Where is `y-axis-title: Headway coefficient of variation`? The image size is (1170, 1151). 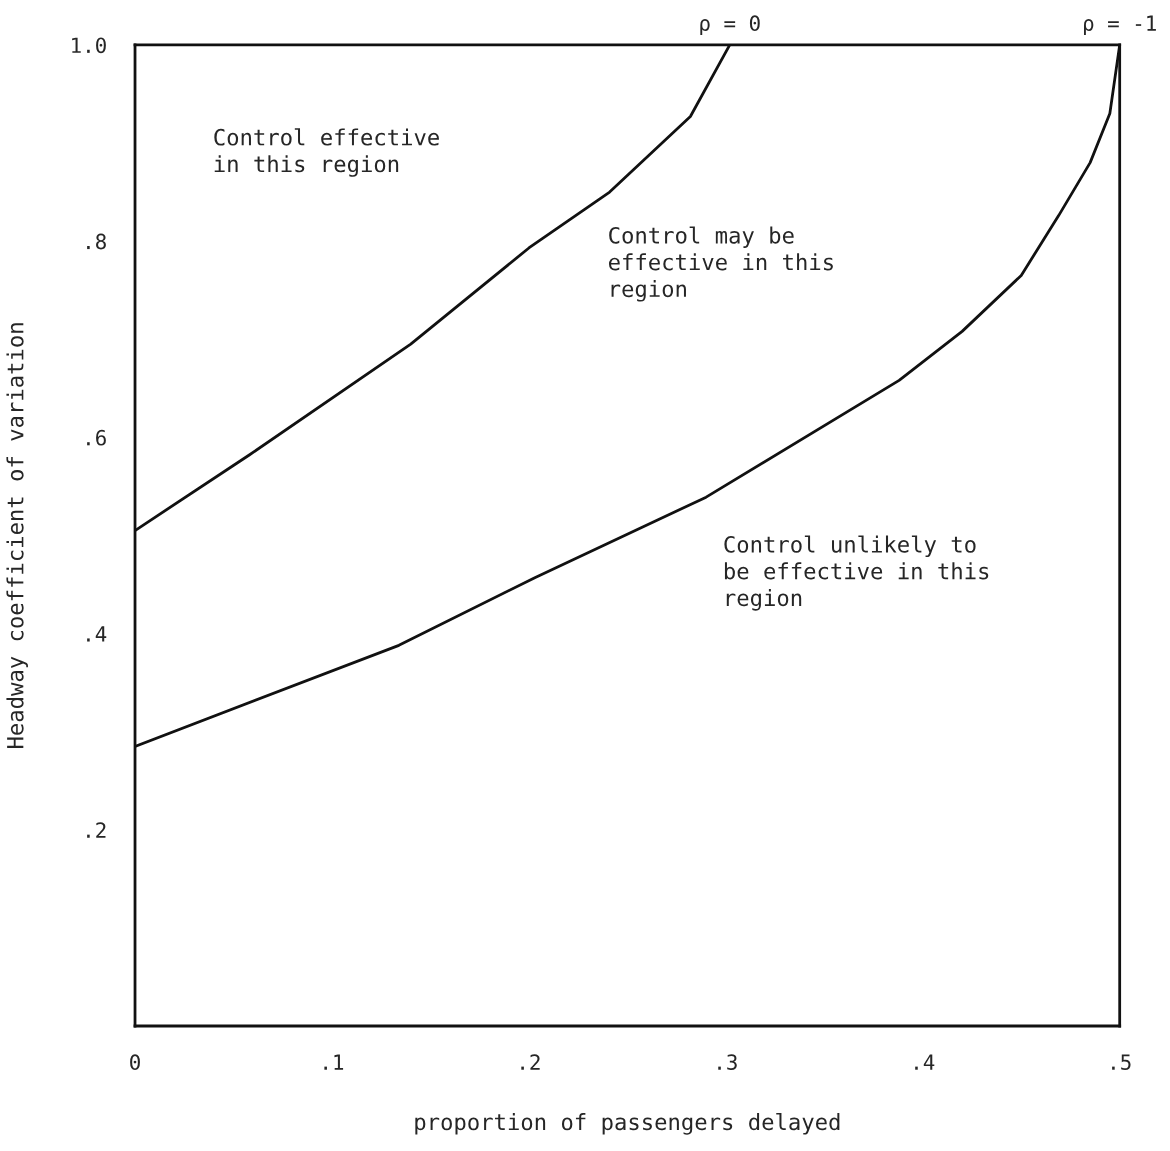 y-axis-title: Headway coefficient of variation is located at coordinates (17, 536).